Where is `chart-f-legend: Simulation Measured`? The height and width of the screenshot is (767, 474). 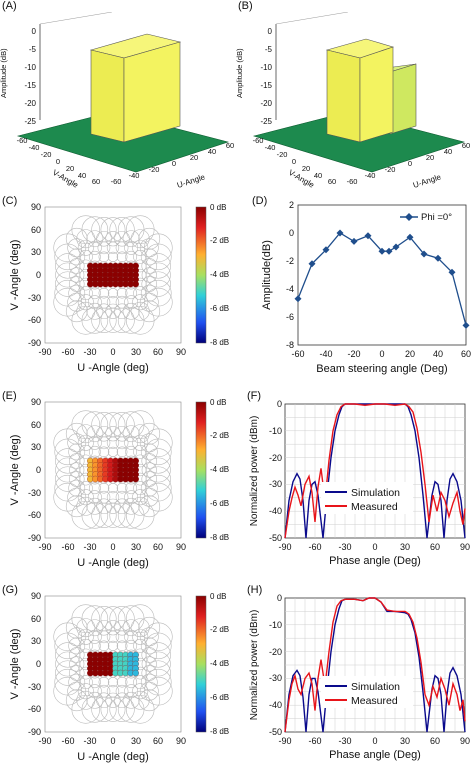 chart-f-legend: Simulation Measured is located at coordinates (367, 498).